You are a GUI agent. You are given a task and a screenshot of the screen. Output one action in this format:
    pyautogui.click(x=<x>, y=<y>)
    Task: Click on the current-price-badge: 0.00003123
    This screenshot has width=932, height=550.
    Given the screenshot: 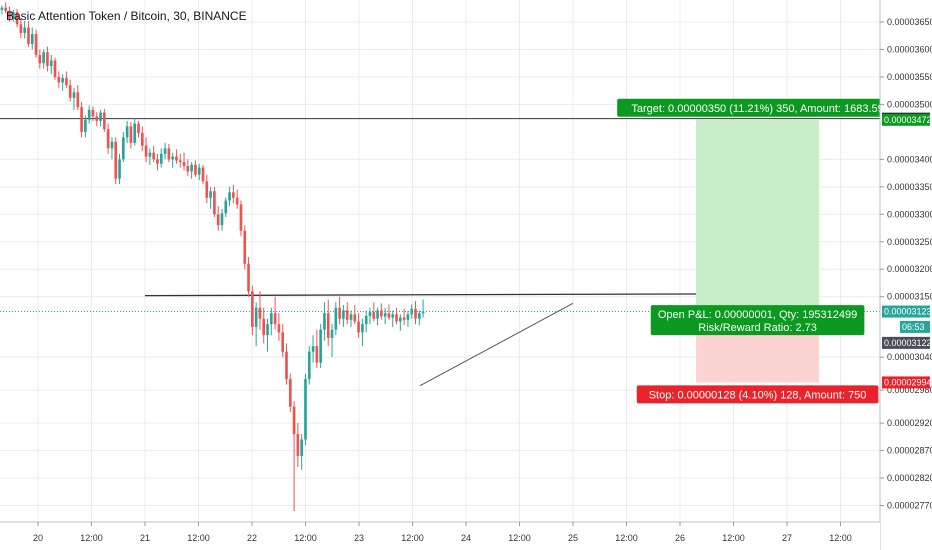 What is the action you would take?
    pyautogui.click(x=908, y=312)
    